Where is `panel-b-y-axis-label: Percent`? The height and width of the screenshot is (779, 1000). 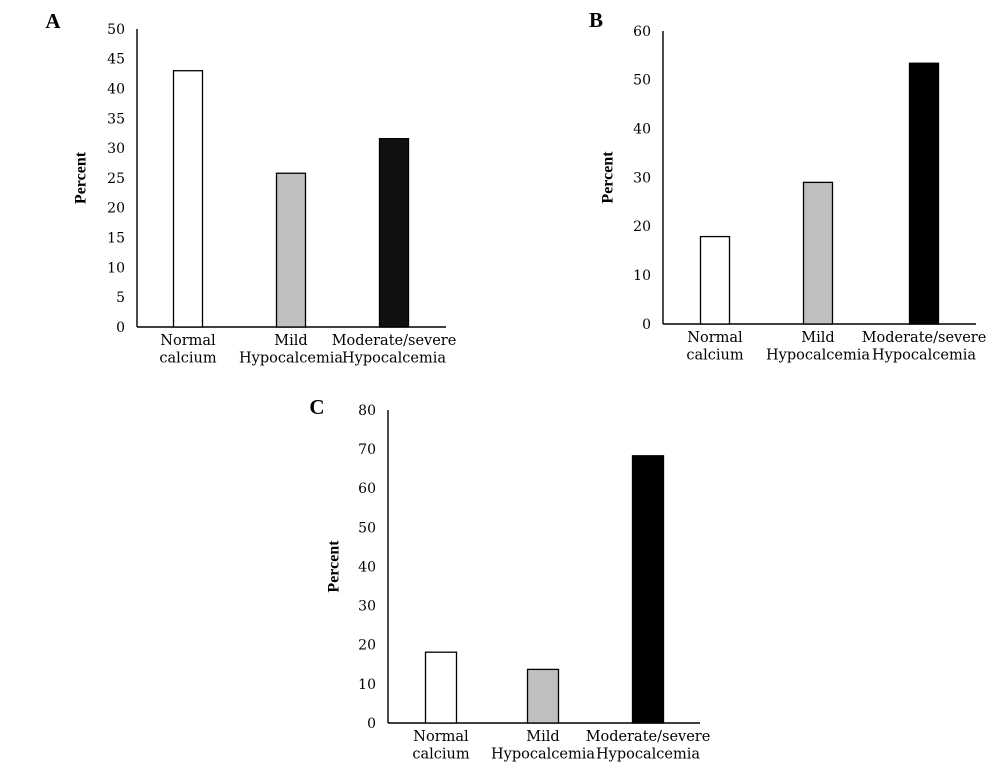
panel-b-y-axis-label: Percent is located at coordinates (608, 177).